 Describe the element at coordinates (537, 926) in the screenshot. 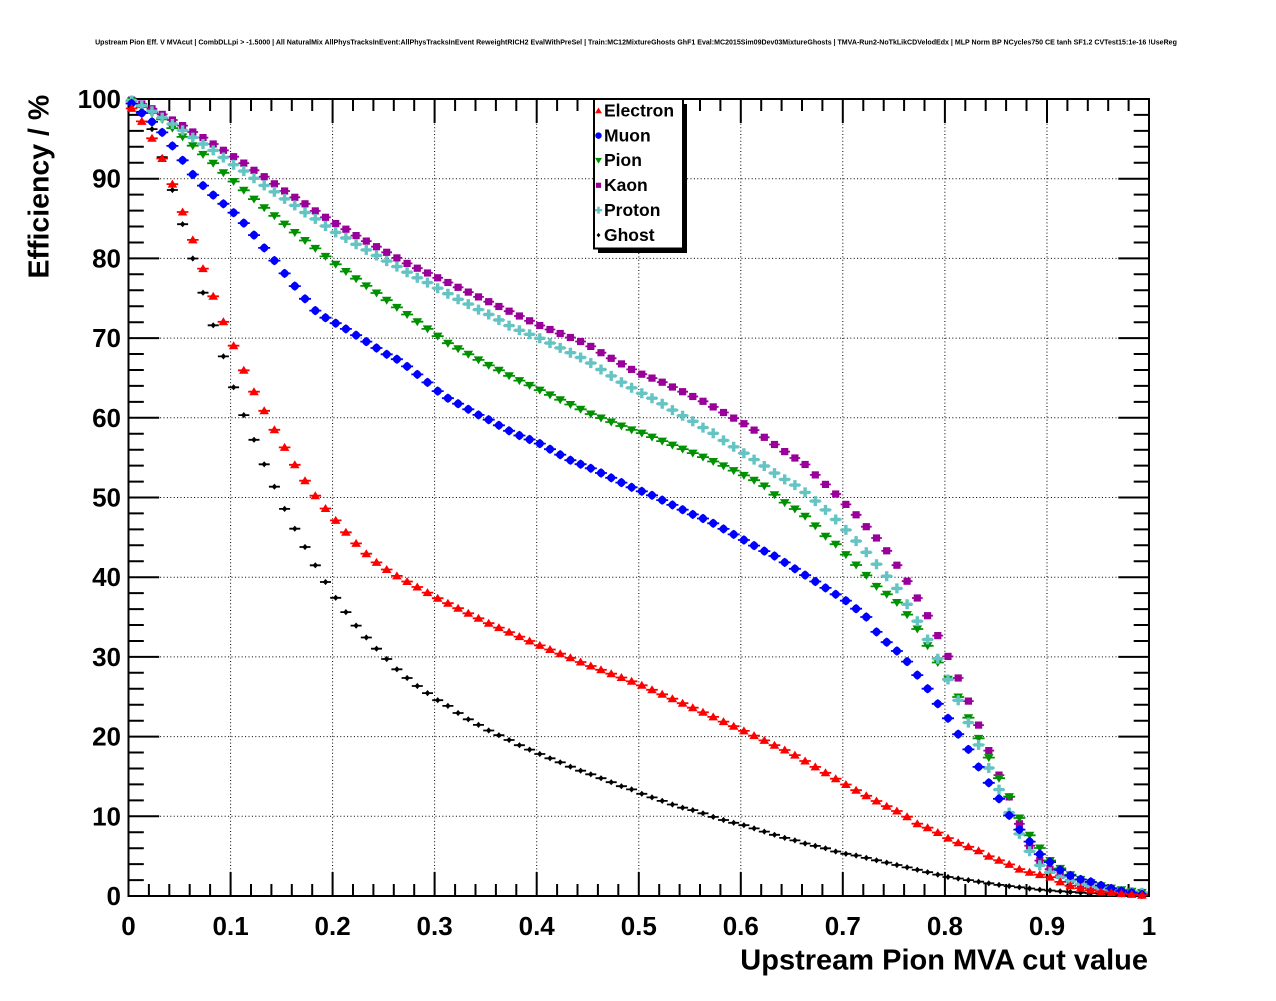

I see `svg-text: 0.4` at that location.